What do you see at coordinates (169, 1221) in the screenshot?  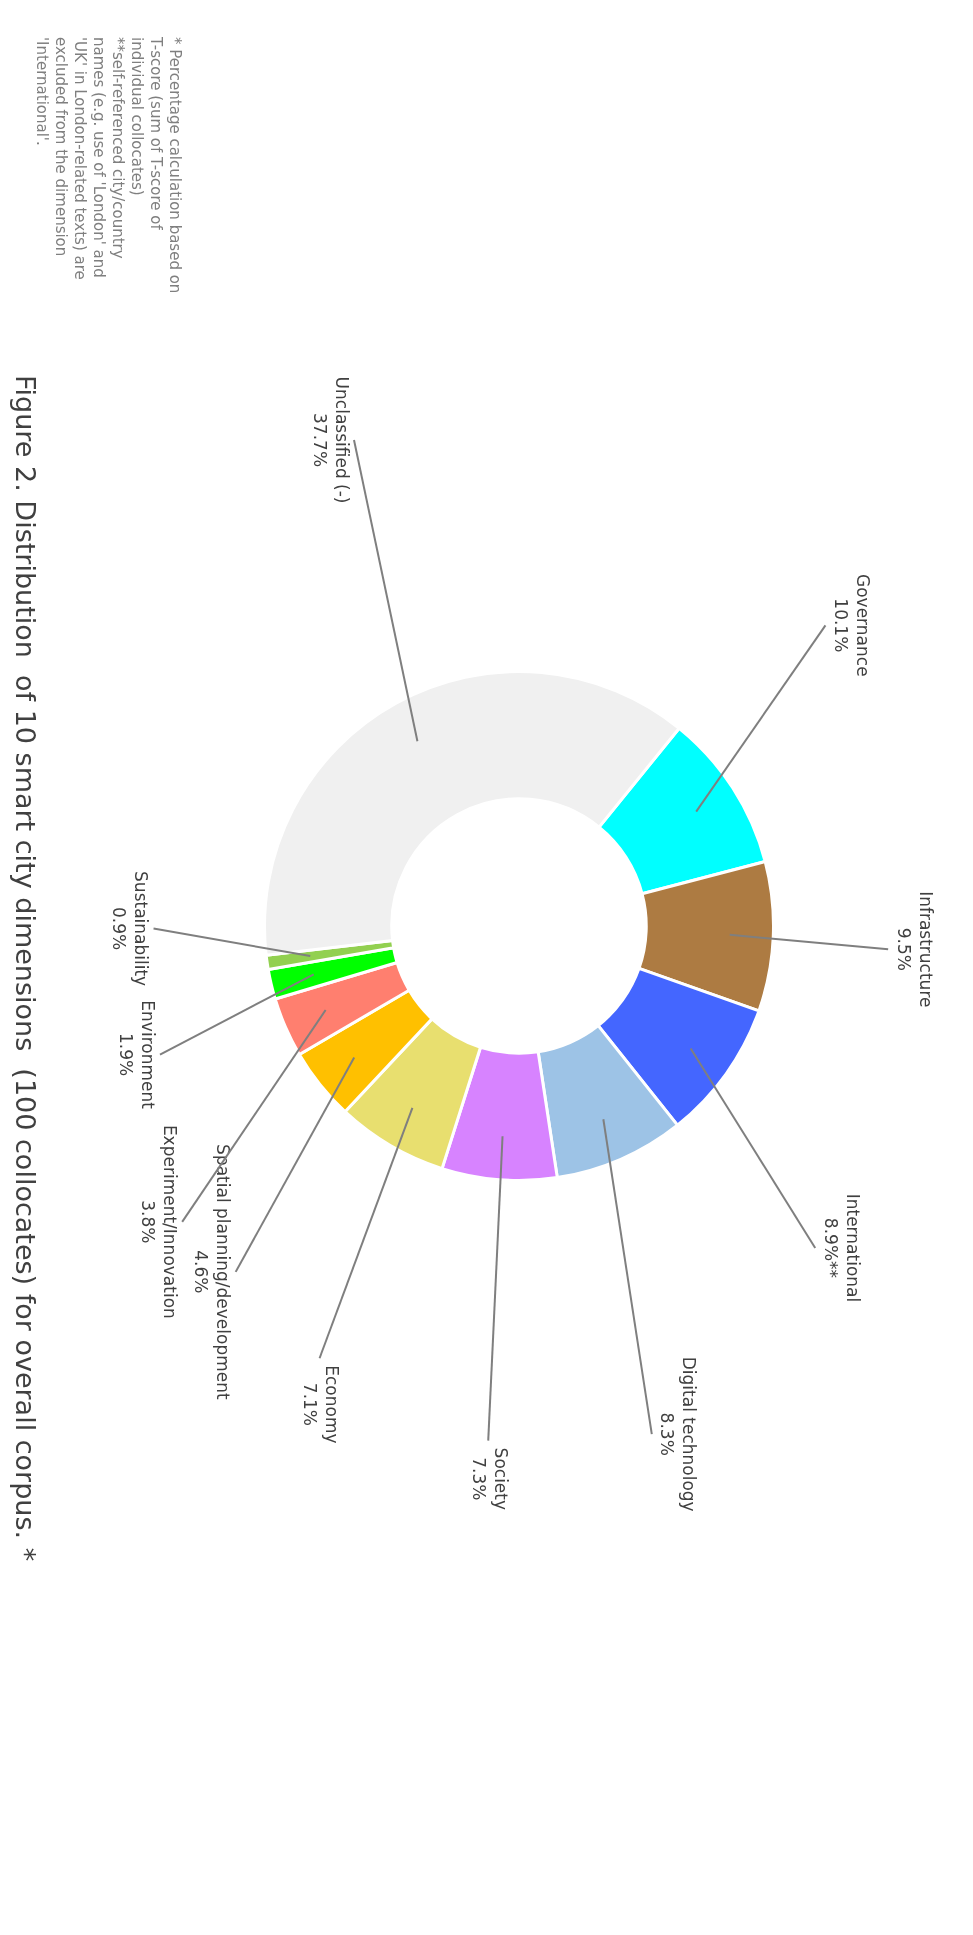 I see `slice-label: Experiment/Innovation` at bounding box center [169, 1221].